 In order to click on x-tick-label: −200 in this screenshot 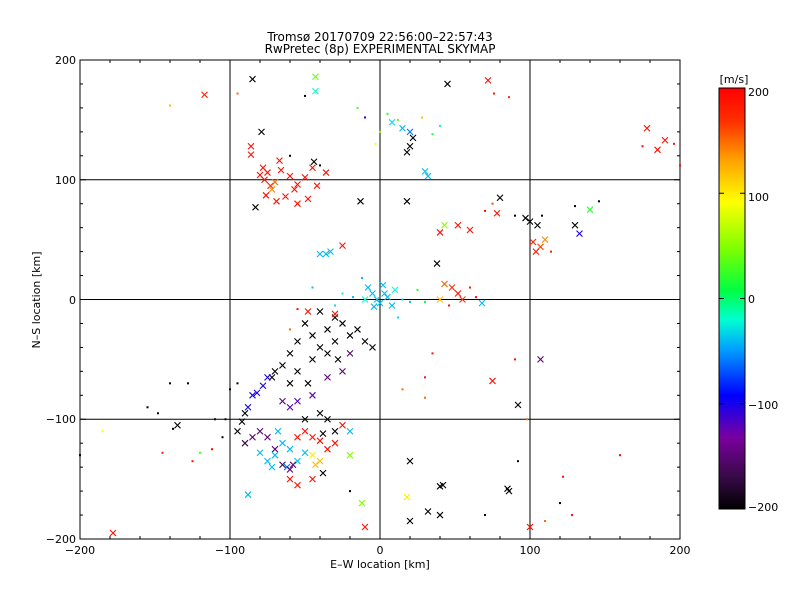, I will do `click(80, 550)`.